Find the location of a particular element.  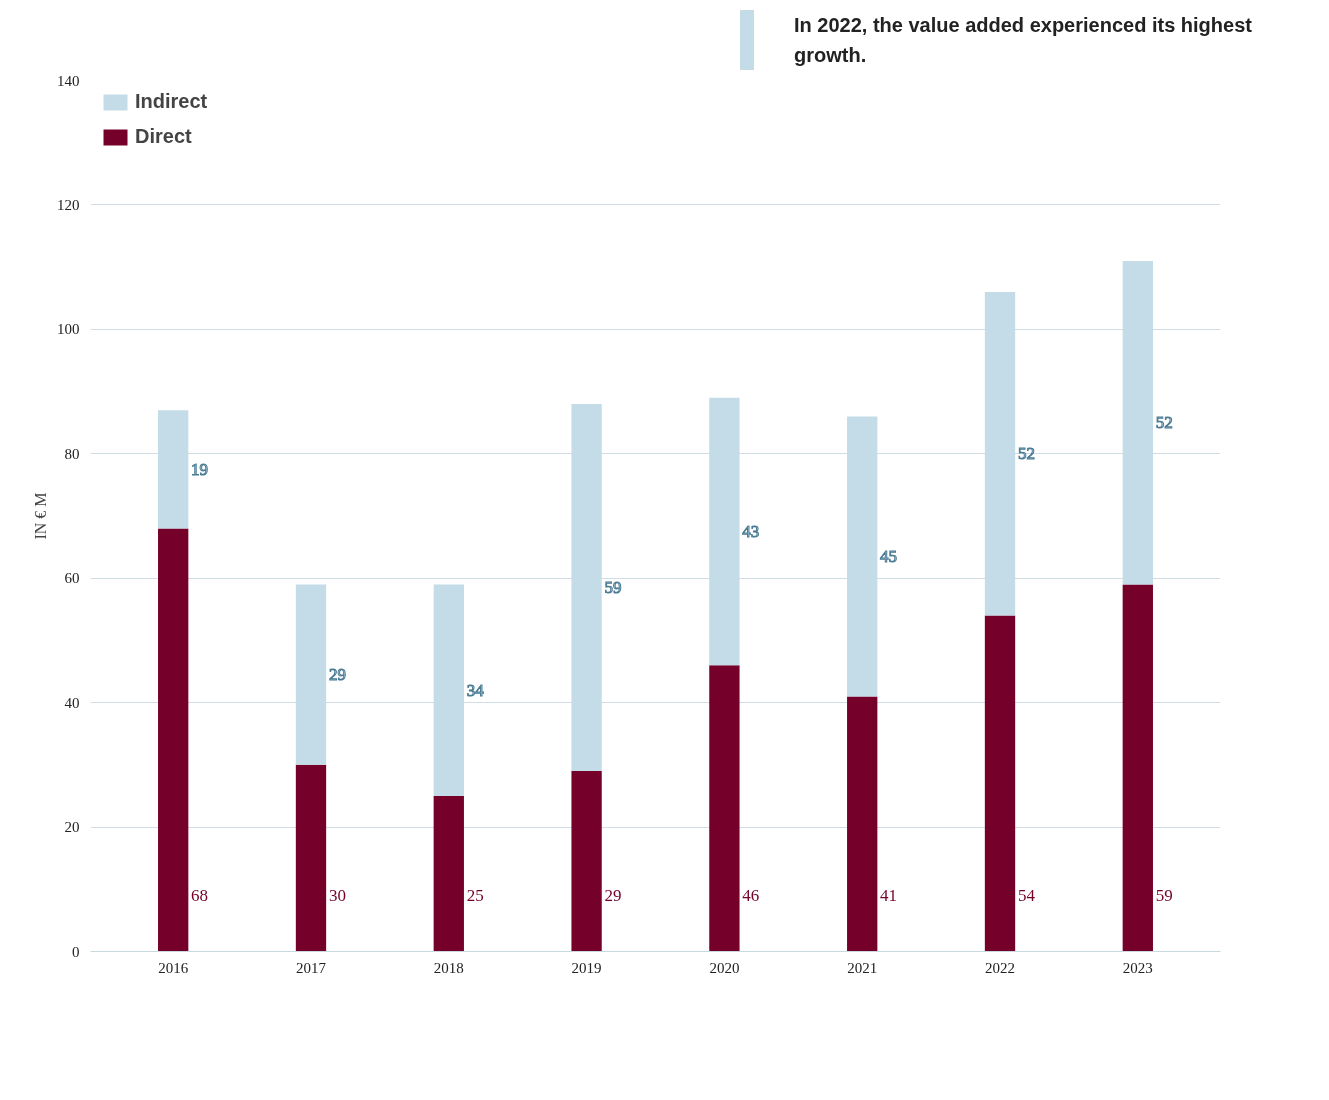

y-tick-label: 80 is located at coordinates (72, 453).